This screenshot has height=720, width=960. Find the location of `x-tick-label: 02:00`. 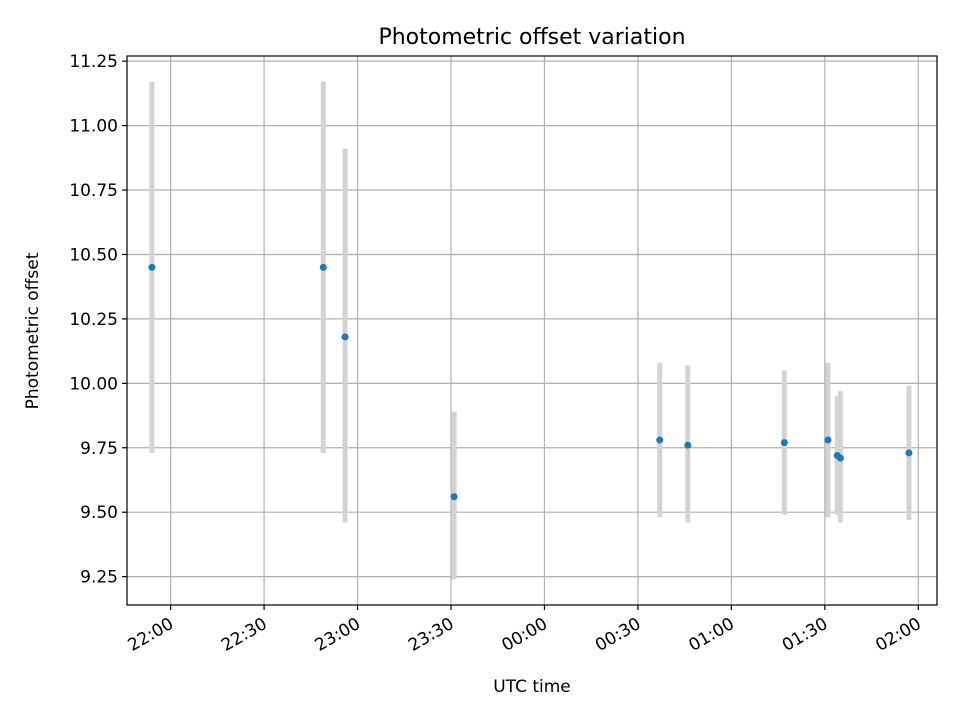

x-tick-label: 02:00 is located at coordinates (898, 635).